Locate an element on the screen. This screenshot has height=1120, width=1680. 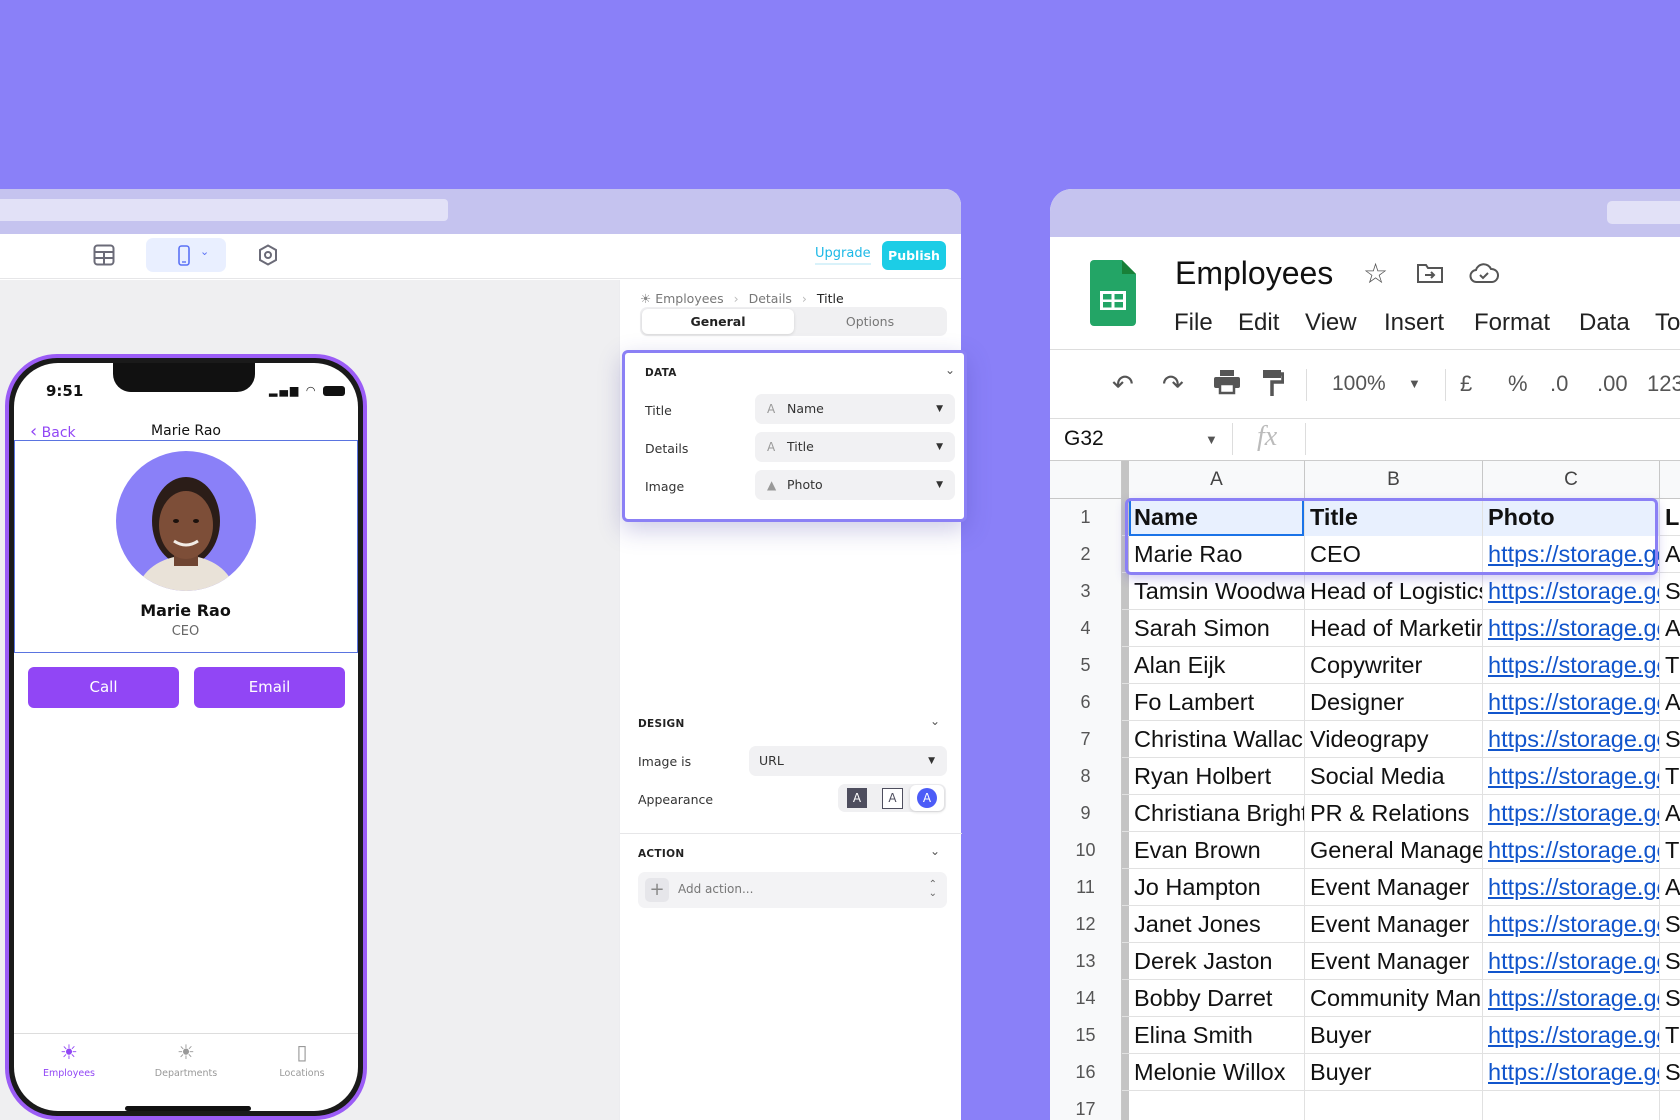
star-icon: ☆ is located at coordinates (1376, 273).